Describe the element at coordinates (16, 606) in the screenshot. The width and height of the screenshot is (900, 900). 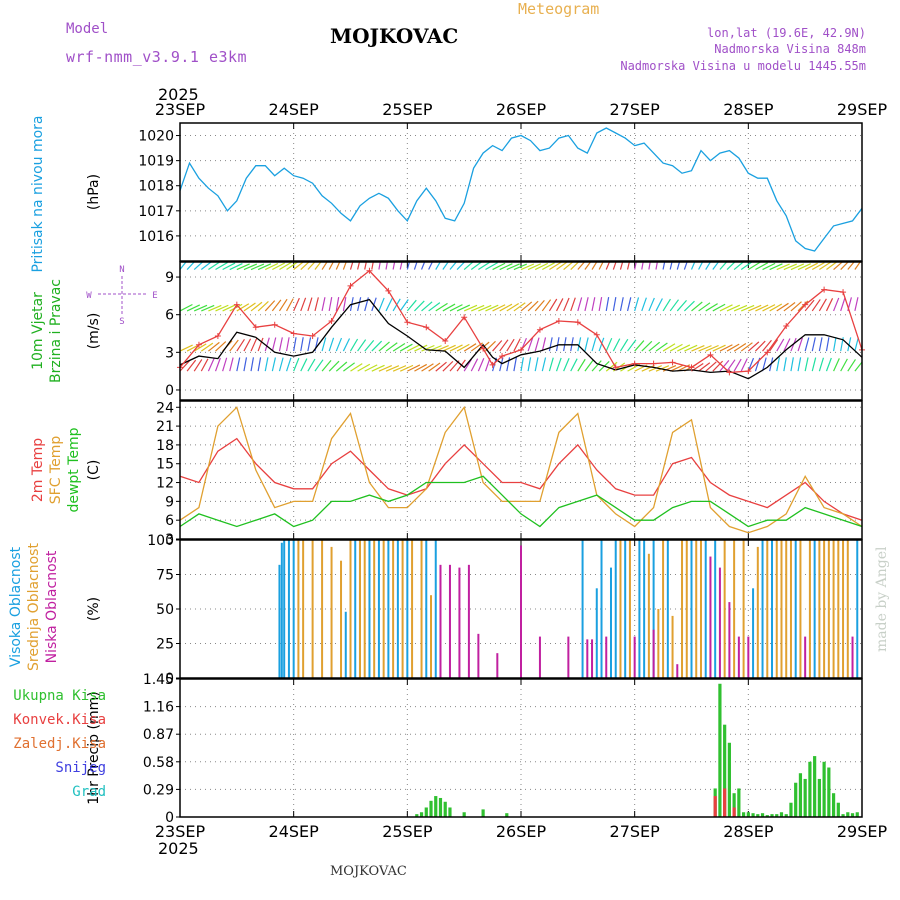
I see `side-label-cloud: Visoka Oblacnost` at that location.